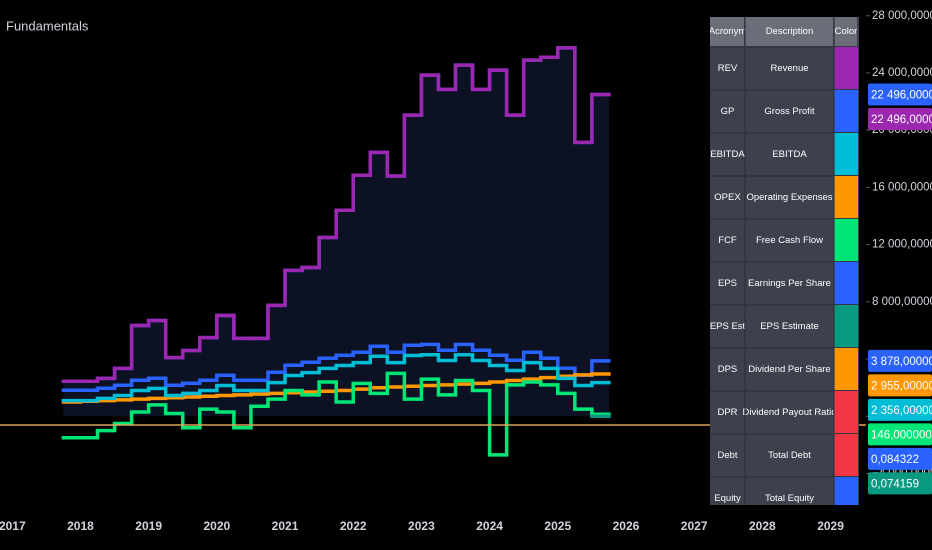 Image resolution: width=932 pixels, height=550 pixels. I want to click on header-text: Acronym, so click(728, 31).